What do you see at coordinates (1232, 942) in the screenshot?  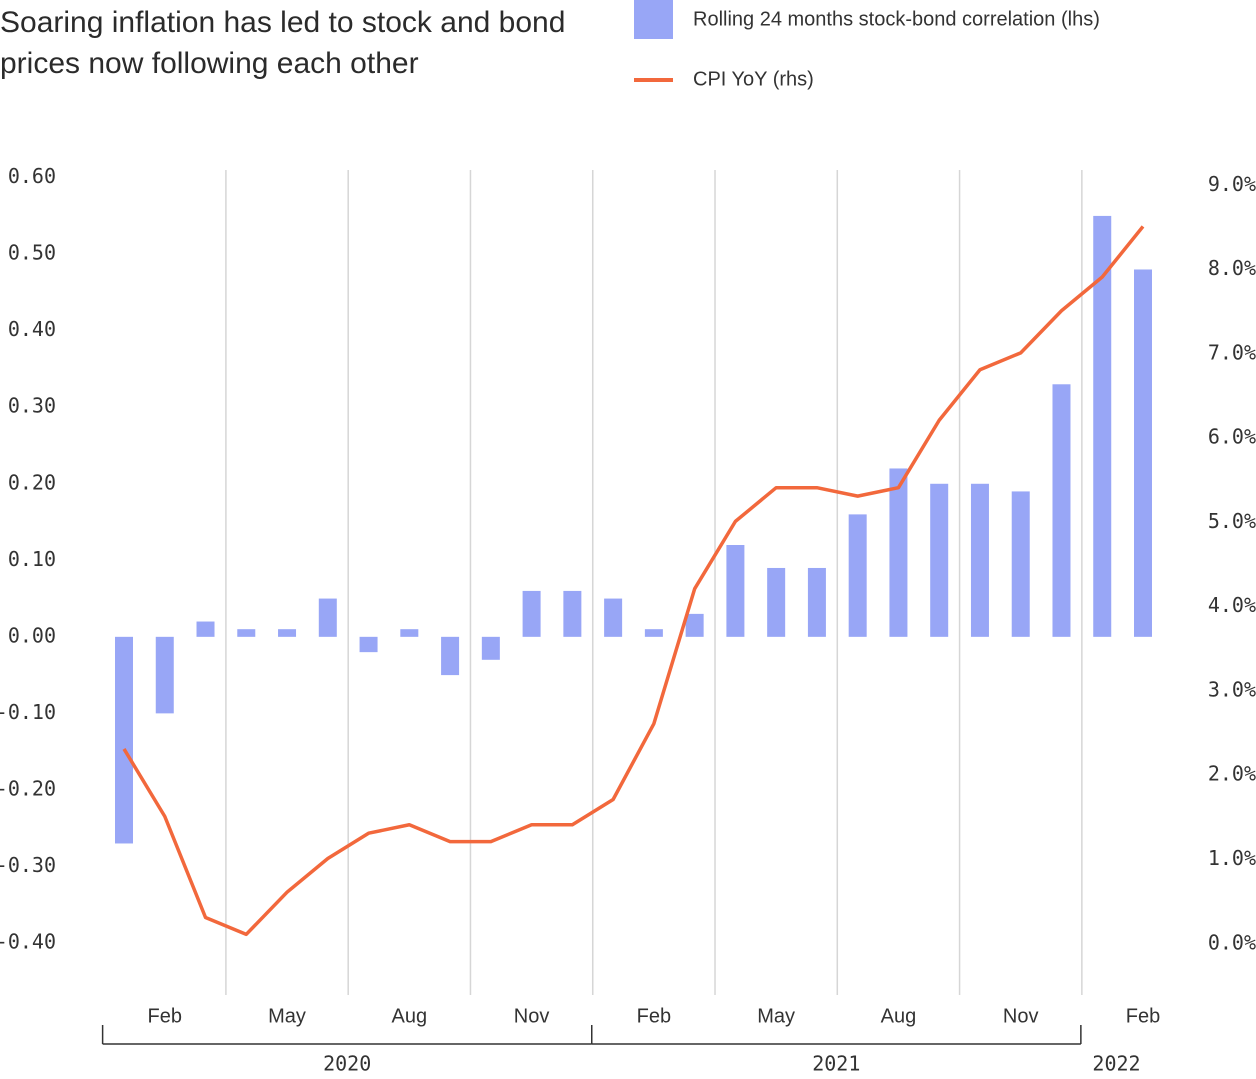 I see `y2-tick-label: 0.0%` at bounding box center [1232, 942].